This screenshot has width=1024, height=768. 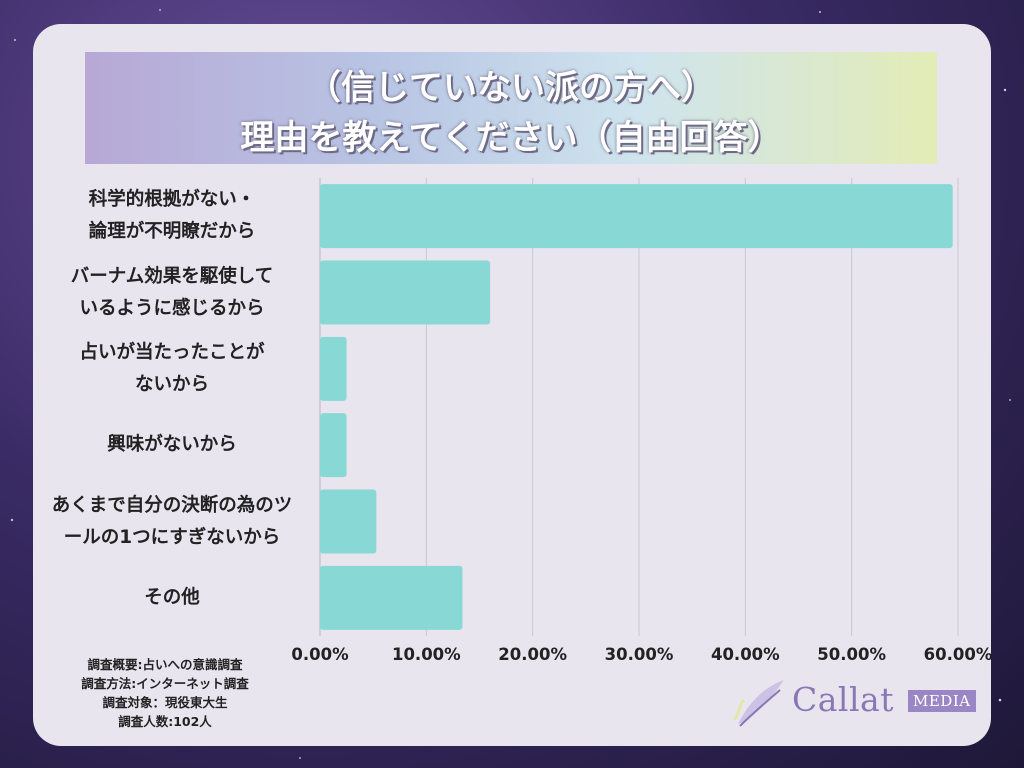 I want to click on logo-badge: MEDIA, so click(x=942, y=701).